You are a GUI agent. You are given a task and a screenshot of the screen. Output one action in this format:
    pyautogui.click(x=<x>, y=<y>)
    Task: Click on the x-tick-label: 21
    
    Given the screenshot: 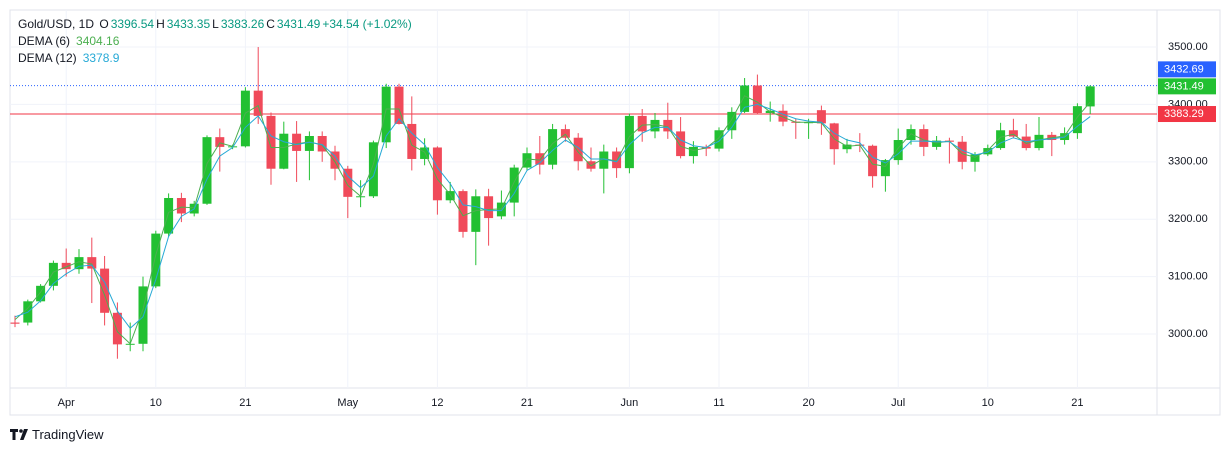 What is the action you would take?
    pyautogui.click(x=245, y=403)
    